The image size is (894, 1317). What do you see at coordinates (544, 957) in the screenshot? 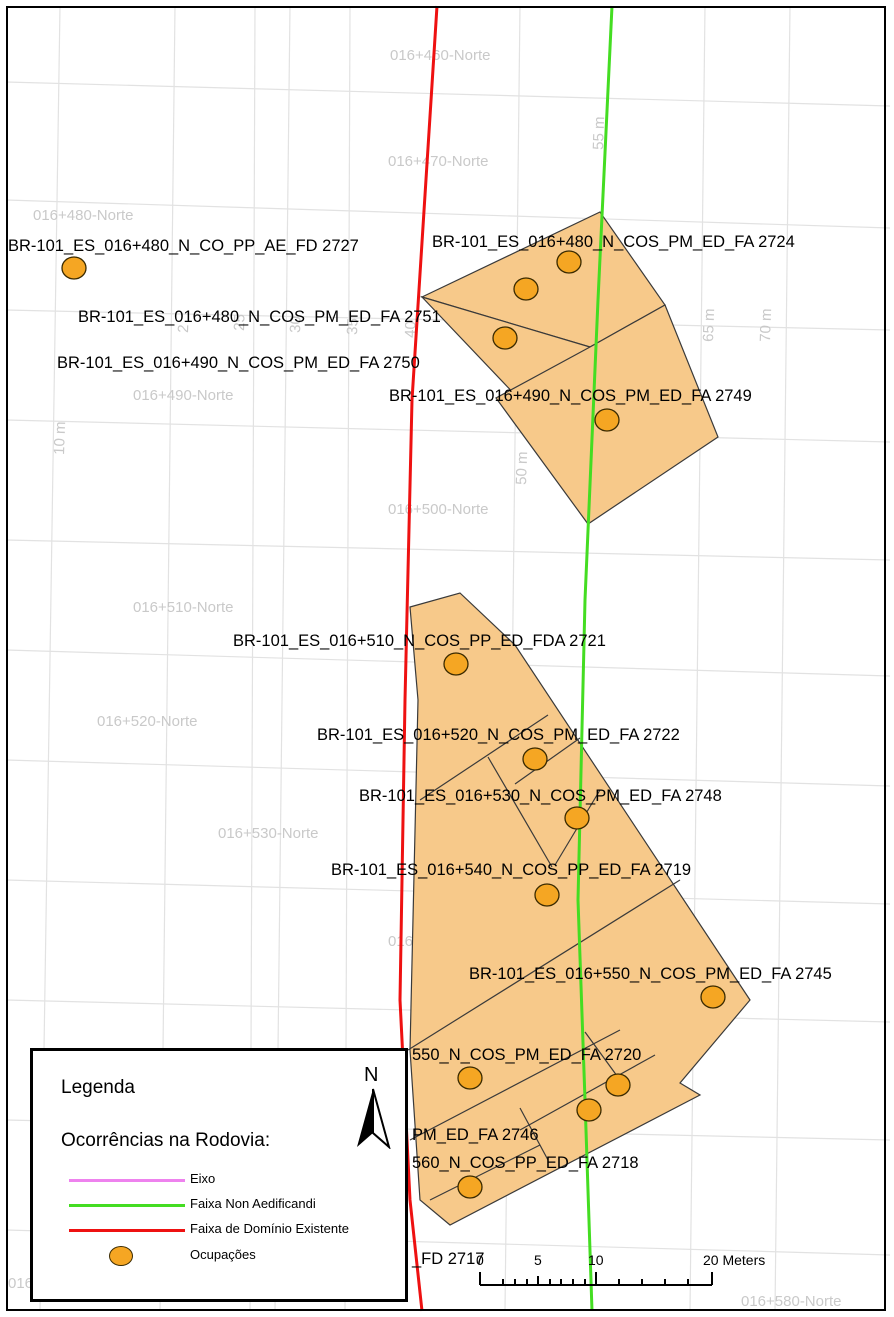
I see `parcel-divisions` at bounding box center [544, 957].